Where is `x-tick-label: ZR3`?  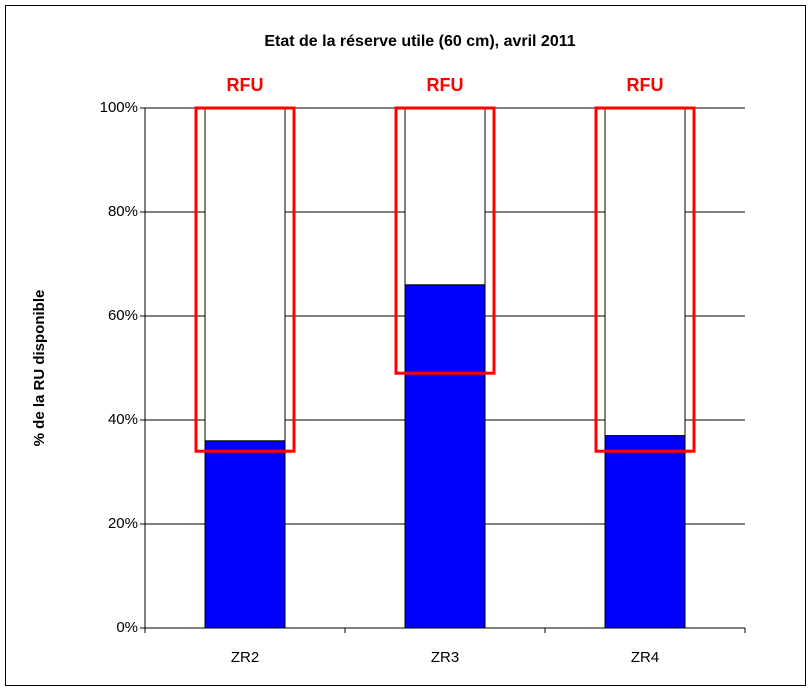
x-tick-label: ZR3 is located at coordinates (445, 657).